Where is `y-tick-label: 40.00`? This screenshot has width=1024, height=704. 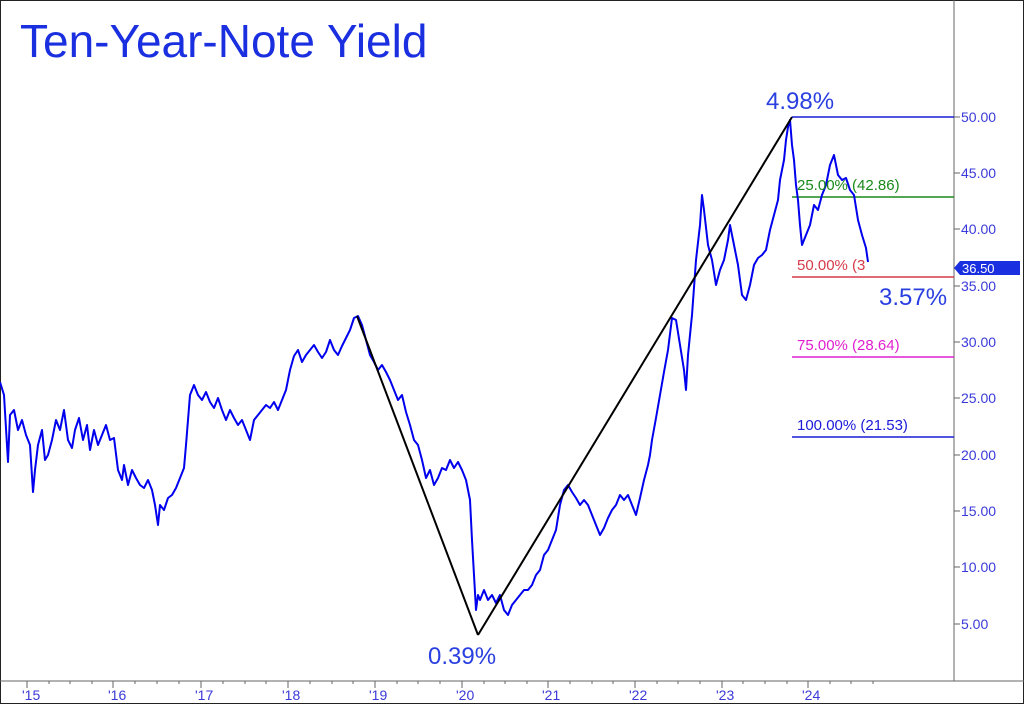
y-tick-label: 40.00 is located at coordinates (978, 229).